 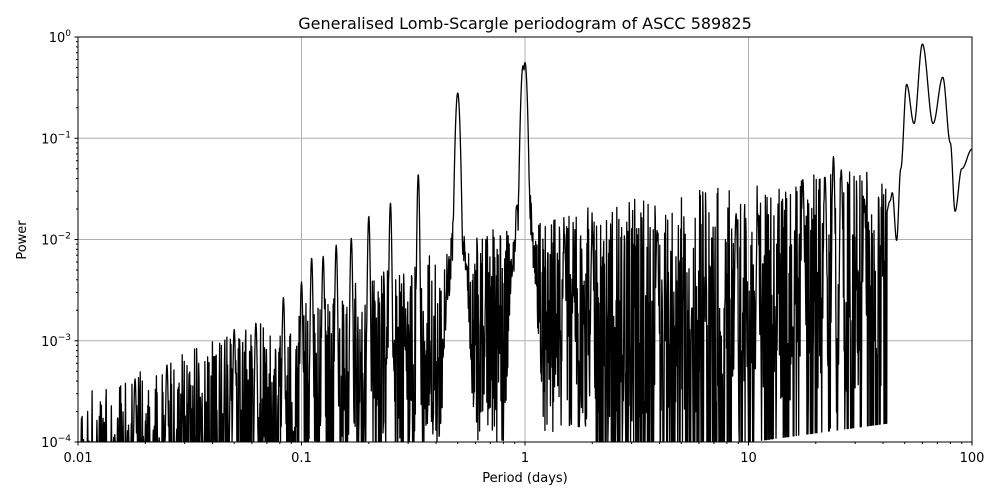 I want to click on x-tick-label: 10, so click(x=748, y=458).